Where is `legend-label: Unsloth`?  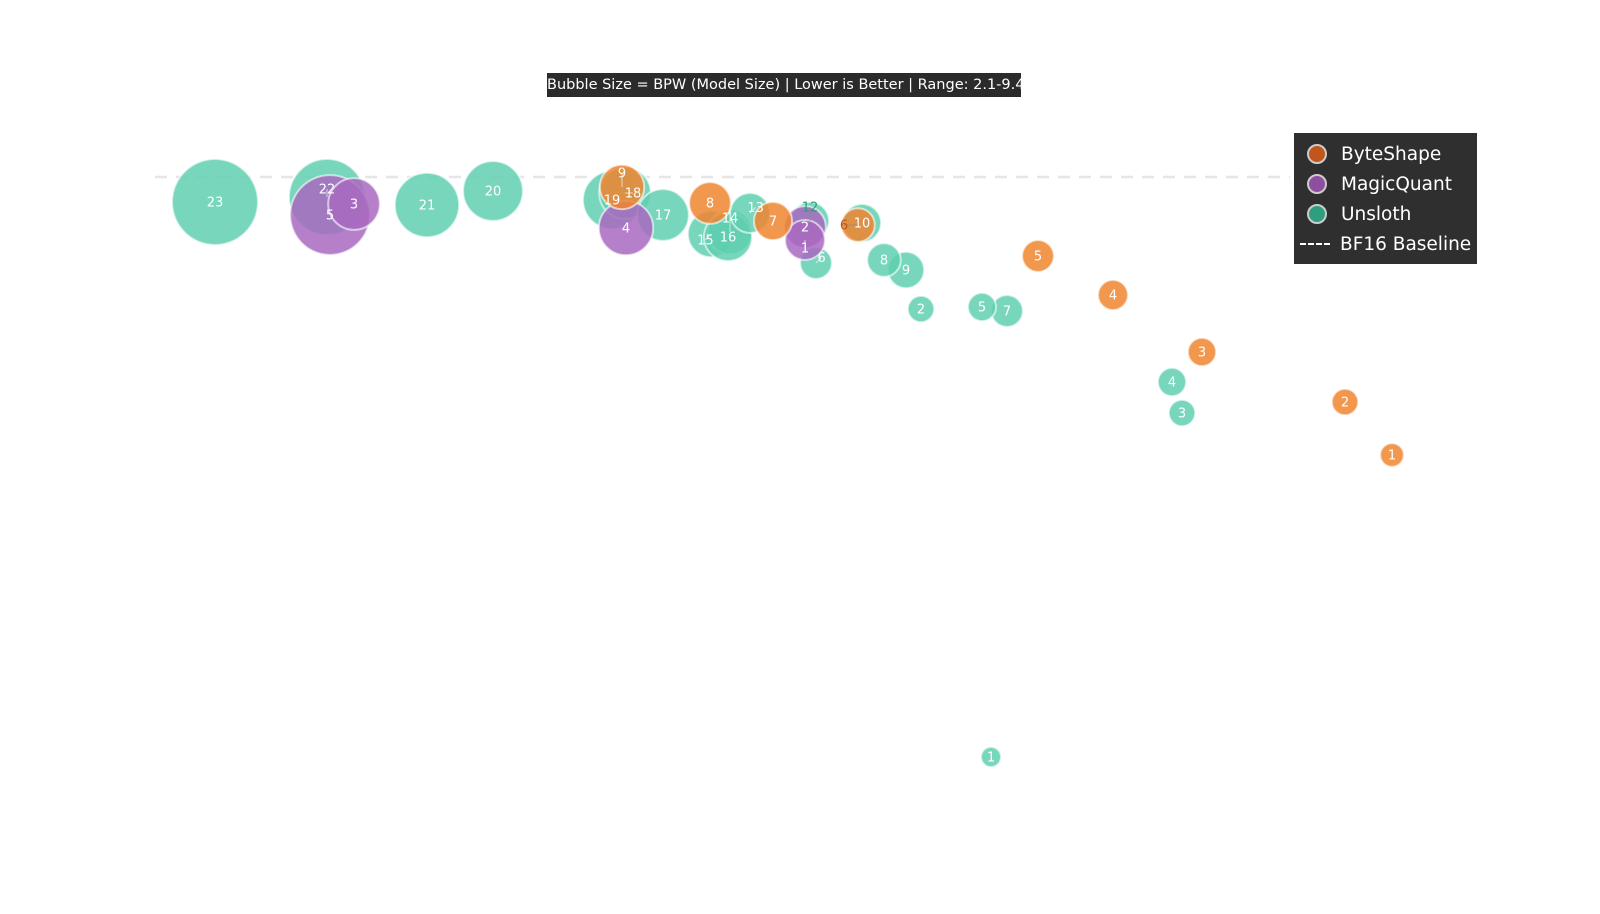 legend-label: Unsloth is located at coordinates (1376, 214).